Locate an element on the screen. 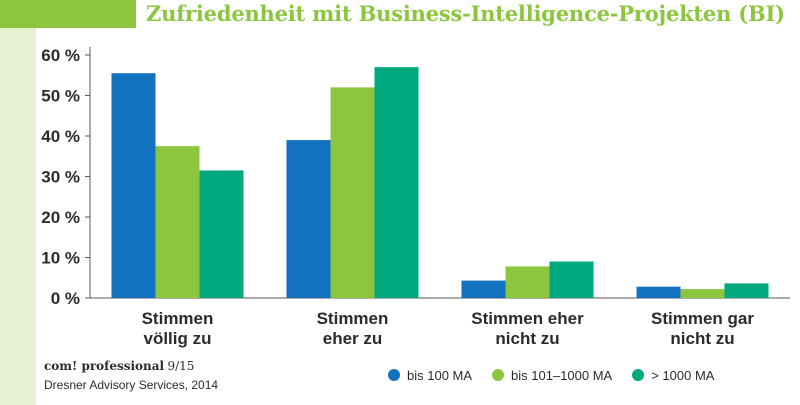  x-tick-label: Stimmen eher is located at coordinates (527, 318).